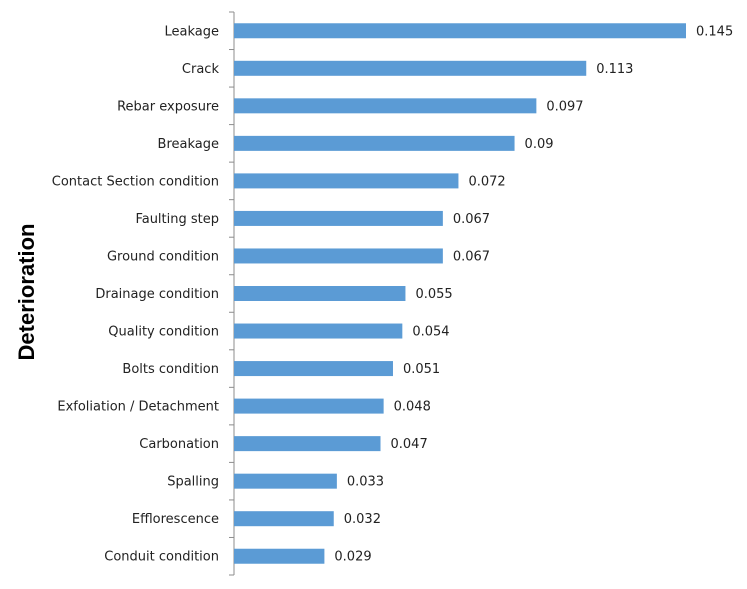 Image resolution: width=747 pixels, height=589 pixels. Describe the element at coordinates (433, 294) in the screenshot. I see `value-label: 0.055` at that location.